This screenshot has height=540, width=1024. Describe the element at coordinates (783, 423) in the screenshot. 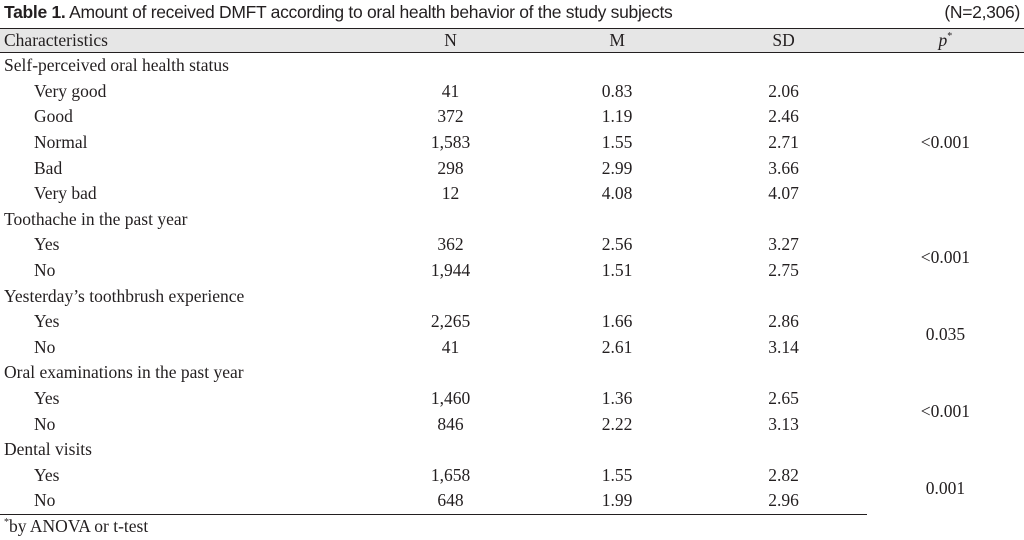

I see `cell-sd: 3.13` at that location.